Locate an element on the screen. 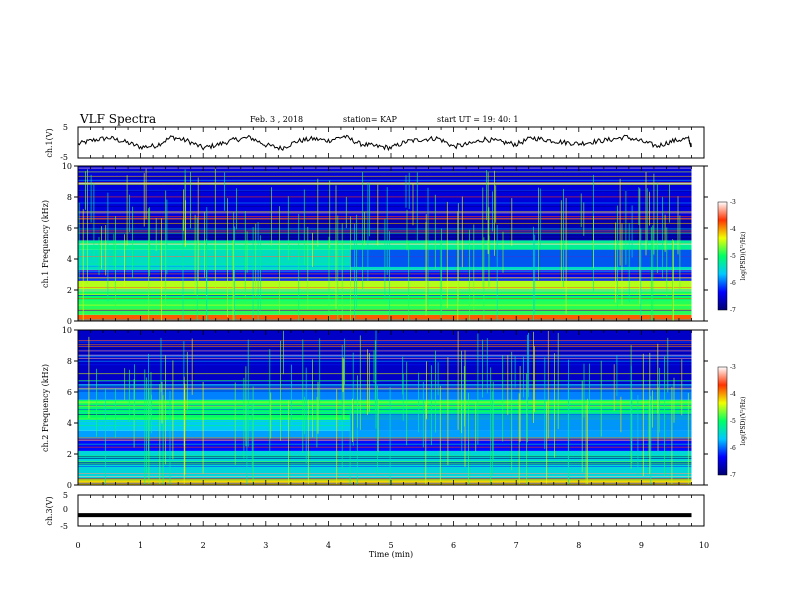 The width and height of the screenshot is (792, 612). figure-title: VLF Spectra is located at coordinates (117, 119).